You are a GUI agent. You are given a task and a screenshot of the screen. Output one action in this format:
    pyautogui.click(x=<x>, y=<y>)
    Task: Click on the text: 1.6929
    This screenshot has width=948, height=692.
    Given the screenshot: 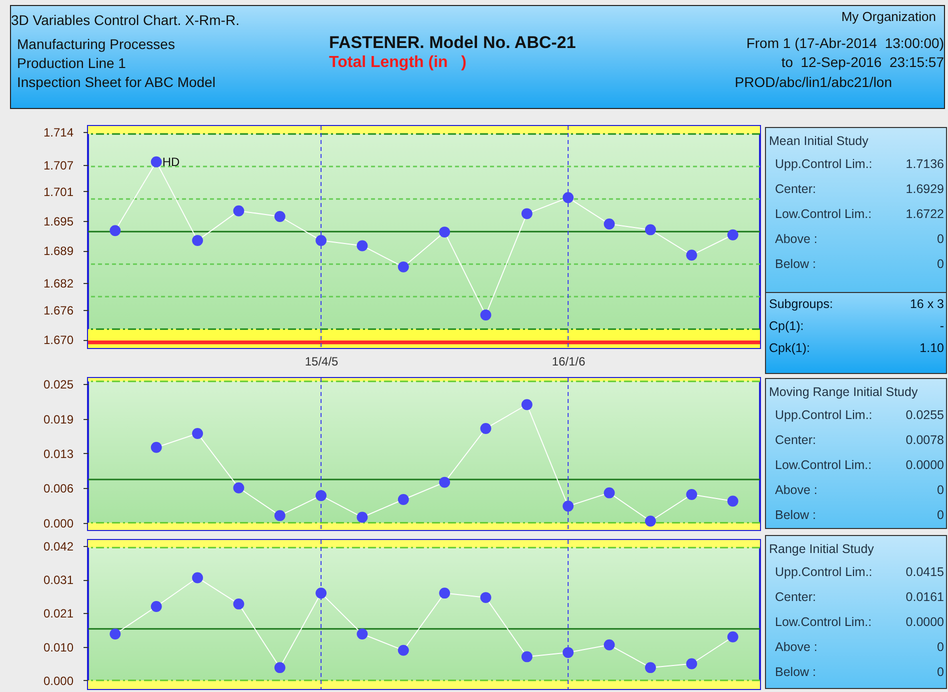 What is the action you would take?
    pyautogui.click(x=925, y=190)
    